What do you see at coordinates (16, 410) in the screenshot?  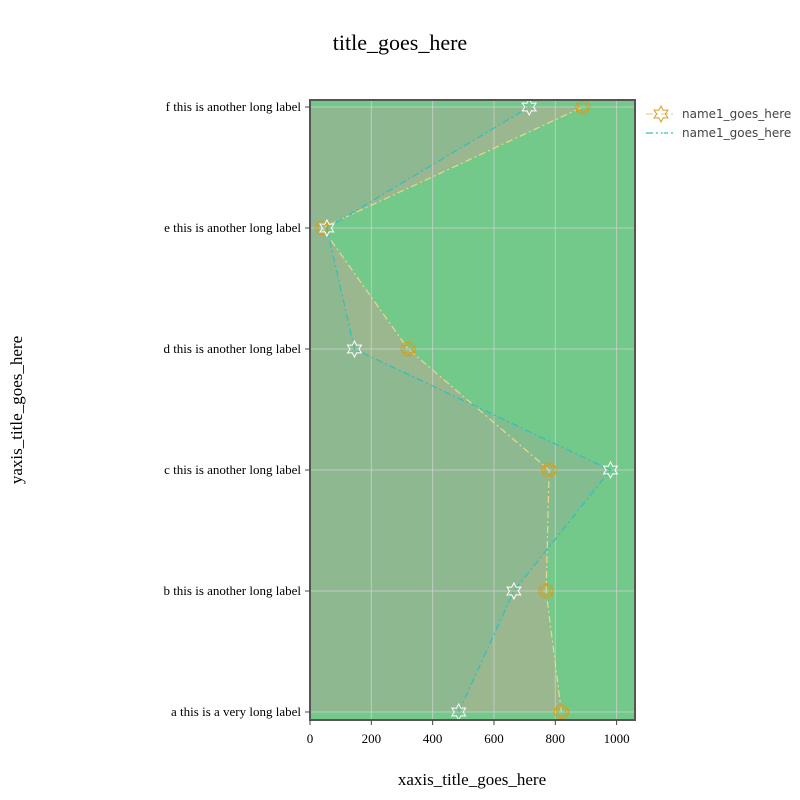 I see `y-axis-title: yaxis_title_goes_here` at bounding box center [16, 410].